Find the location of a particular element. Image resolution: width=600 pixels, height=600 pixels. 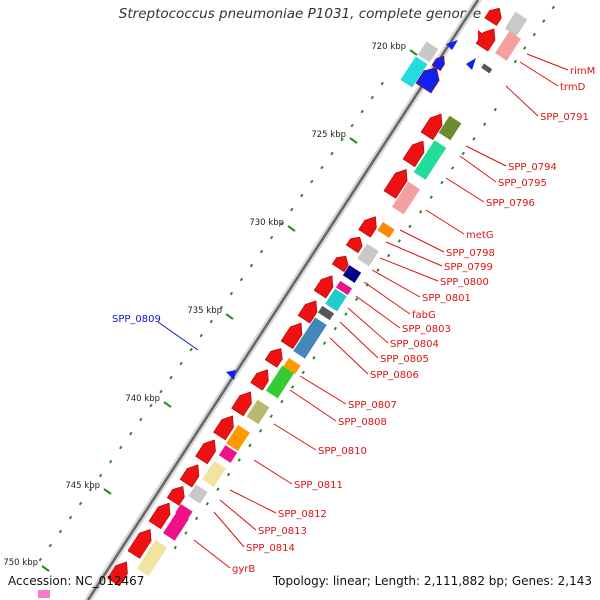

tick-label: 725 kbp is located at coordinates (328, 135).